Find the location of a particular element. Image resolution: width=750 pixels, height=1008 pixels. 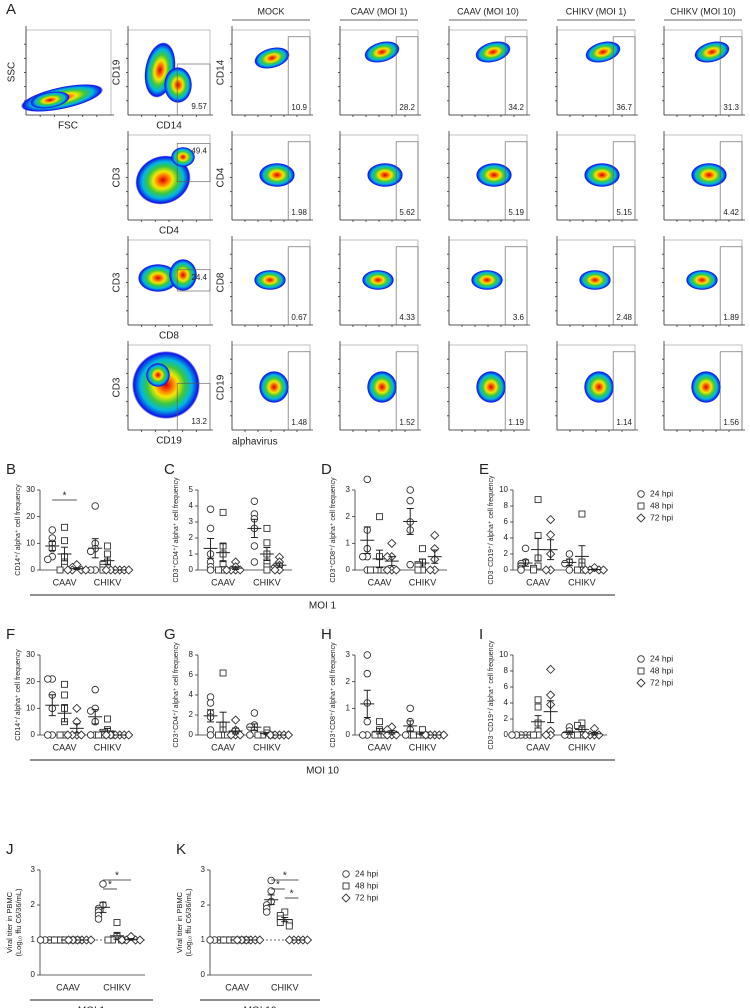

y-tick-label: 30 is located at coordinates (30, 489).